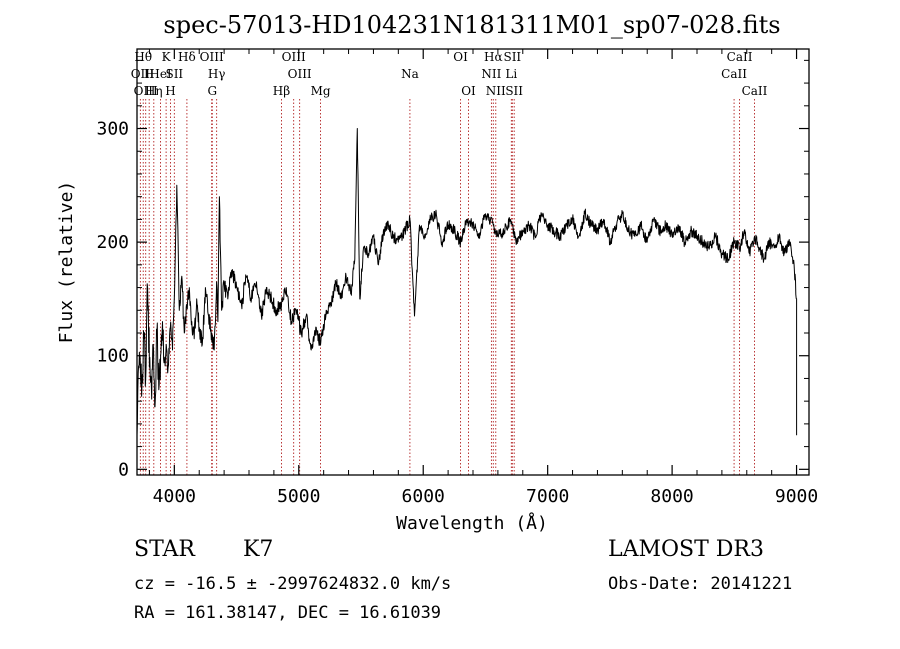 The image size is (900, 649). What do you see at coordinates (154, 91) in the screenshot?
I see `line-marker-label: Hη` at bounding box center [154, 91].